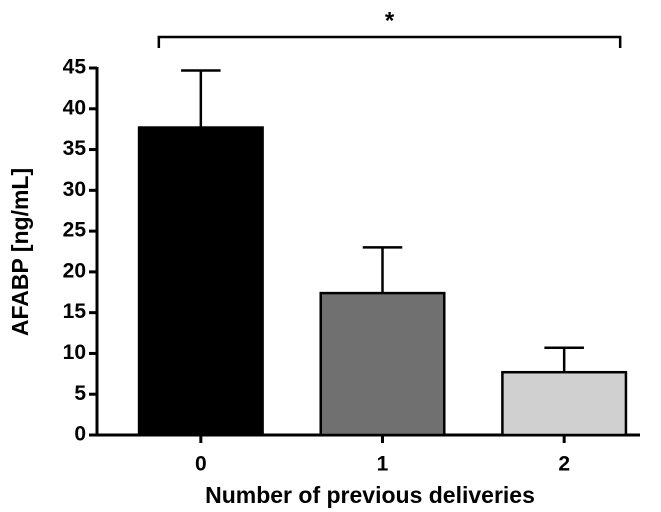 Image resolution: width=661 pixels, height=512 pixels. What do you see at coordinates (20, 252) in the screenshot?
I see `y-axis-title: AFABP [ng/mL]` at bounding box center [20, 252].